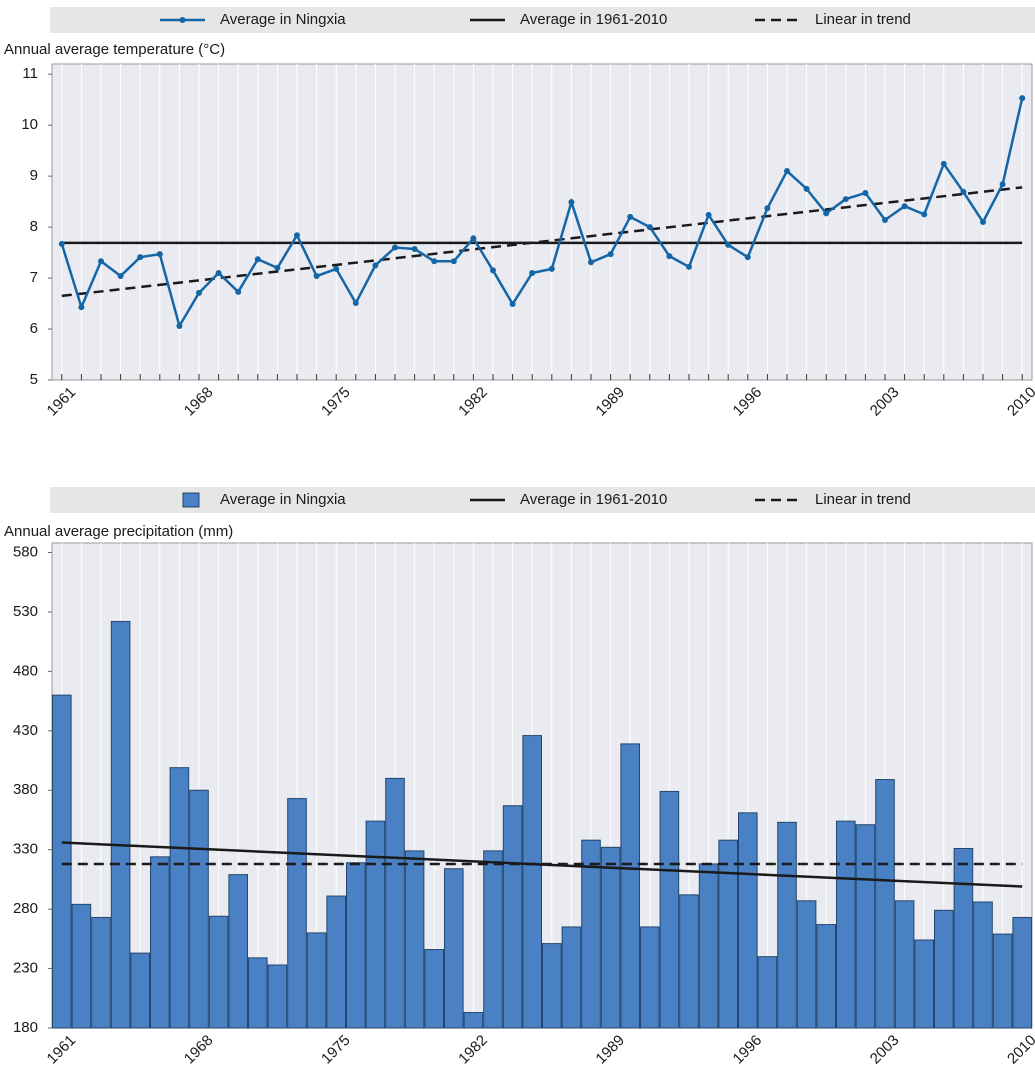  What do you see at coordinates (34, 379) in the screenshot?
I see `y-tick-label: 5` at bounding box center [34, 379].